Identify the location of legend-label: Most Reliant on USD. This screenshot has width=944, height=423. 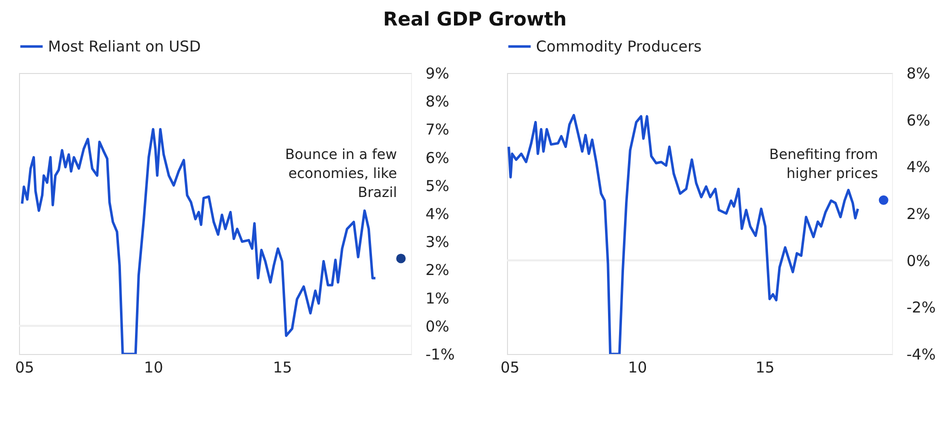
(124, 47).